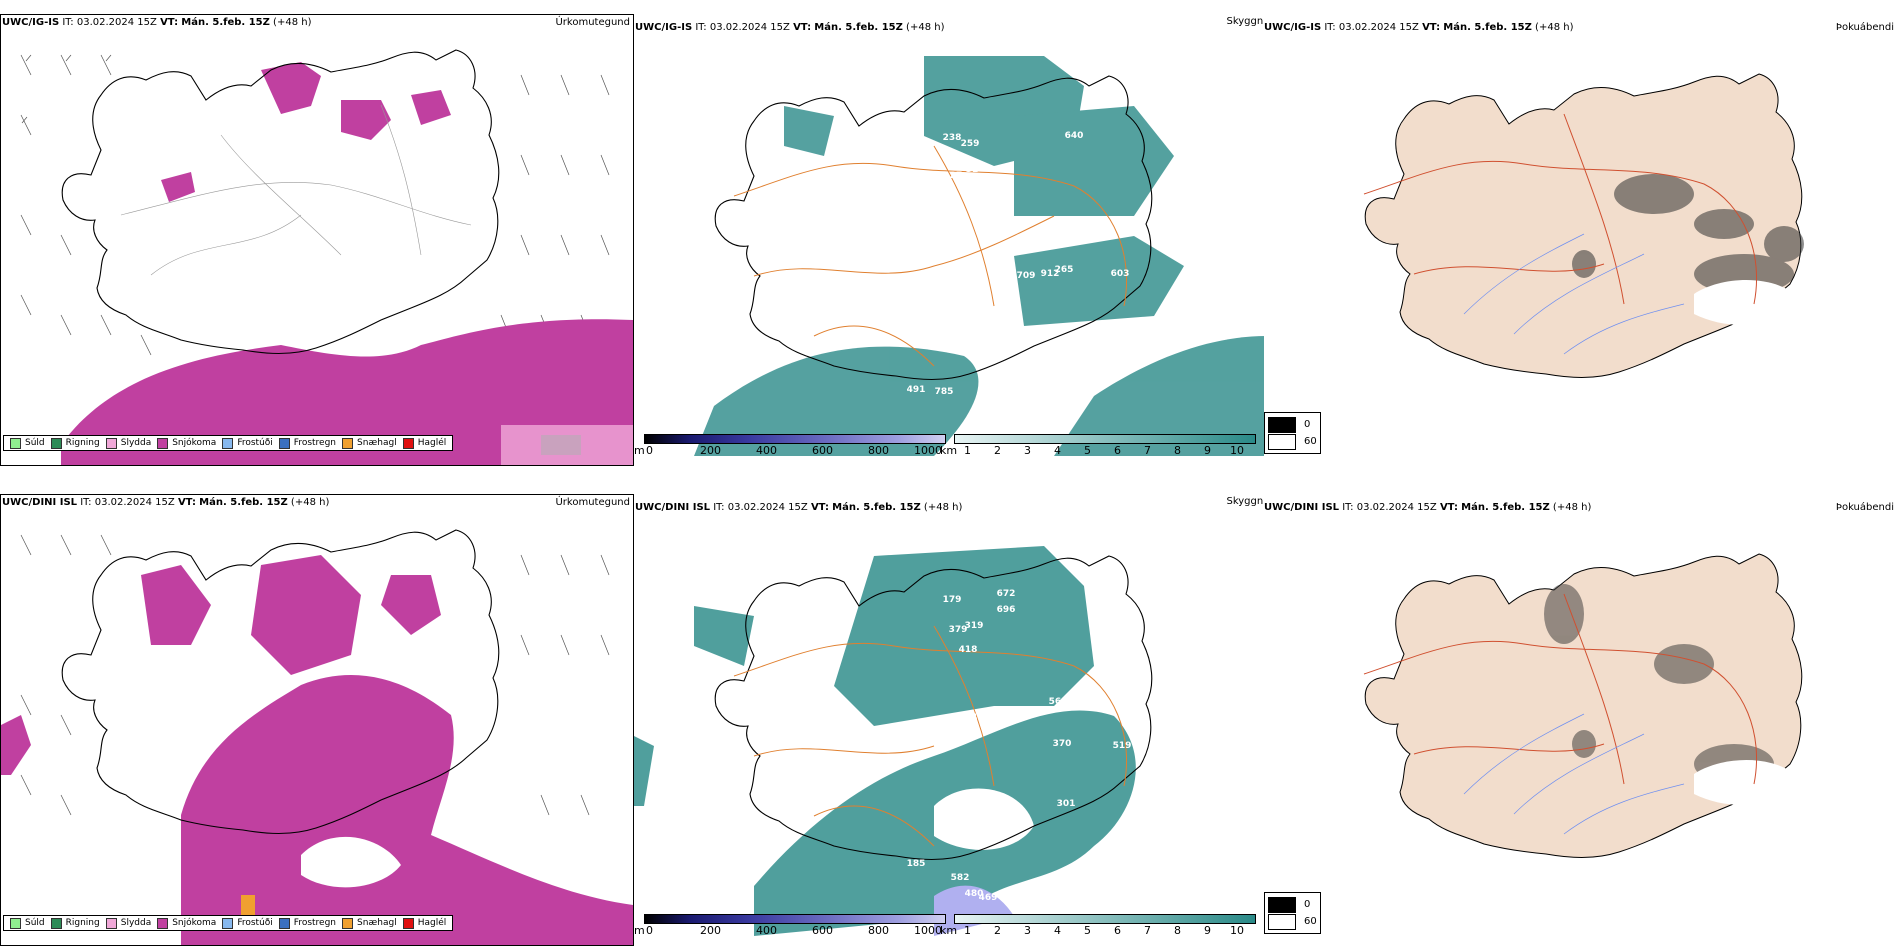  What do you see at coordinates (822, 450) in the screenshot?
I see `tick: 600` at bounding box center [822, 450].